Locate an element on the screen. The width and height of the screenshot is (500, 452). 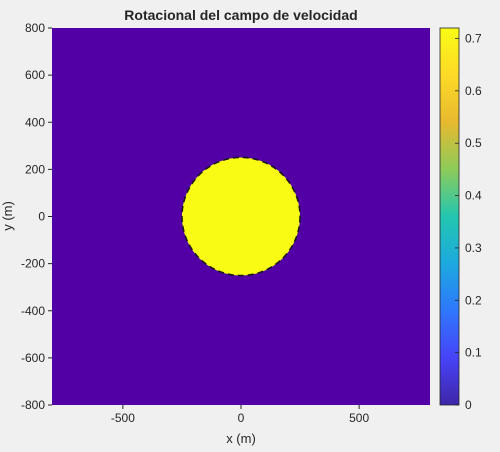
y-tick-label: -400 is located at coordinates (33, 311).